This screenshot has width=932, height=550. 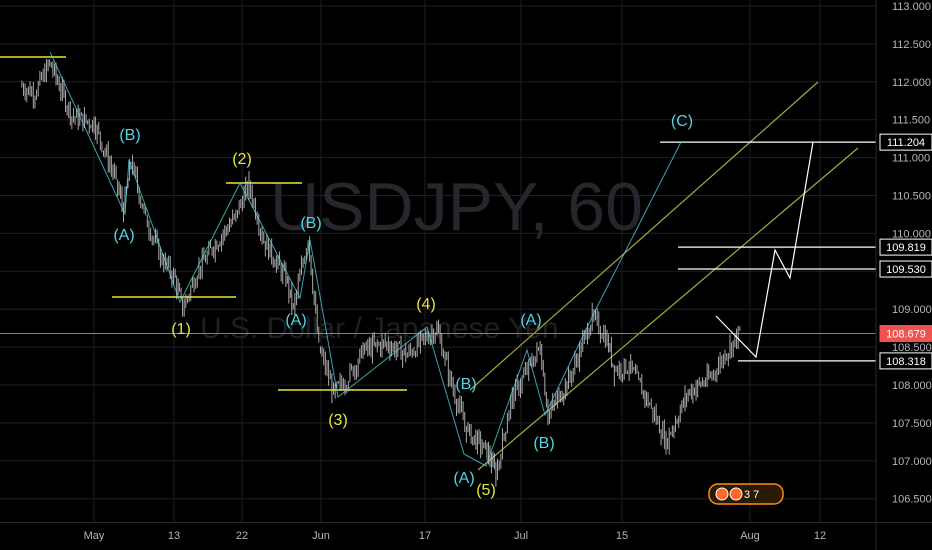 I want to click on time-tick-label: 13, so click(x=174, y=536).